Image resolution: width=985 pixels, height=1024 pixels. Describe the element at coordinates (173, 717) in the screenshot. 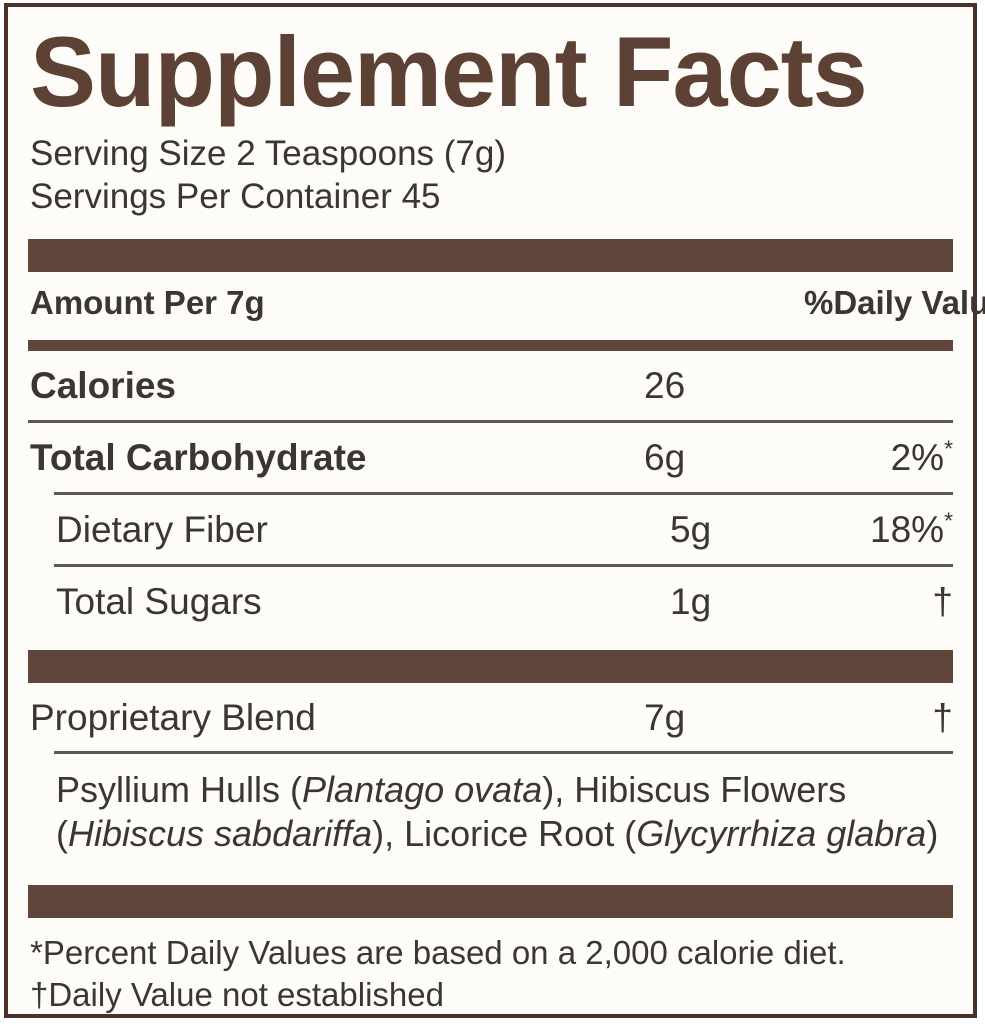

I see `blend-name: Proprietary Blend` at that location.